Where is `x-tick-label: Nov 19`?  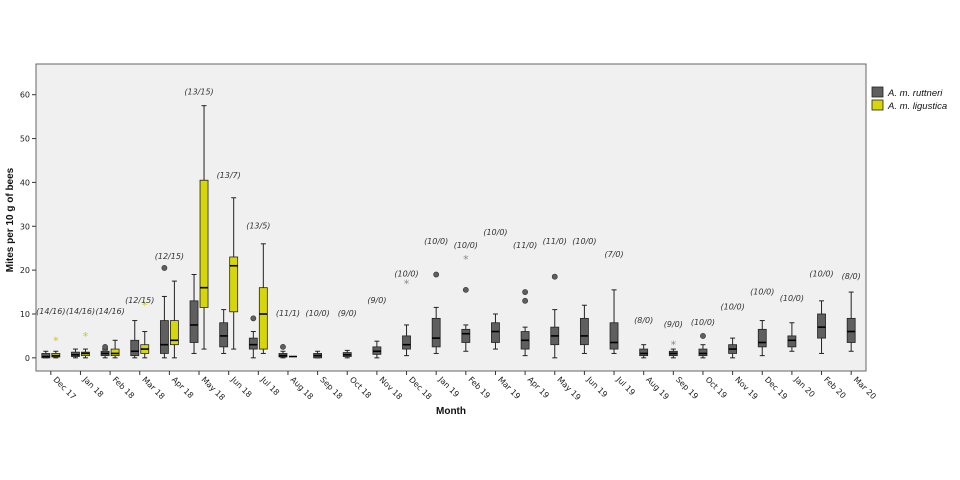 x-tick-label: Nov 19 is located at coordinates (746, 388).